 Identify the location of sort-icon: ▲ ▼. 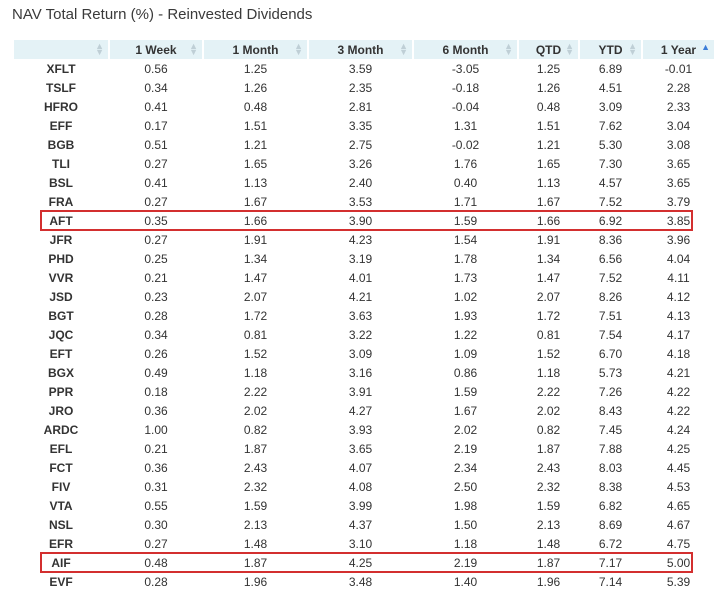
(403, 49).